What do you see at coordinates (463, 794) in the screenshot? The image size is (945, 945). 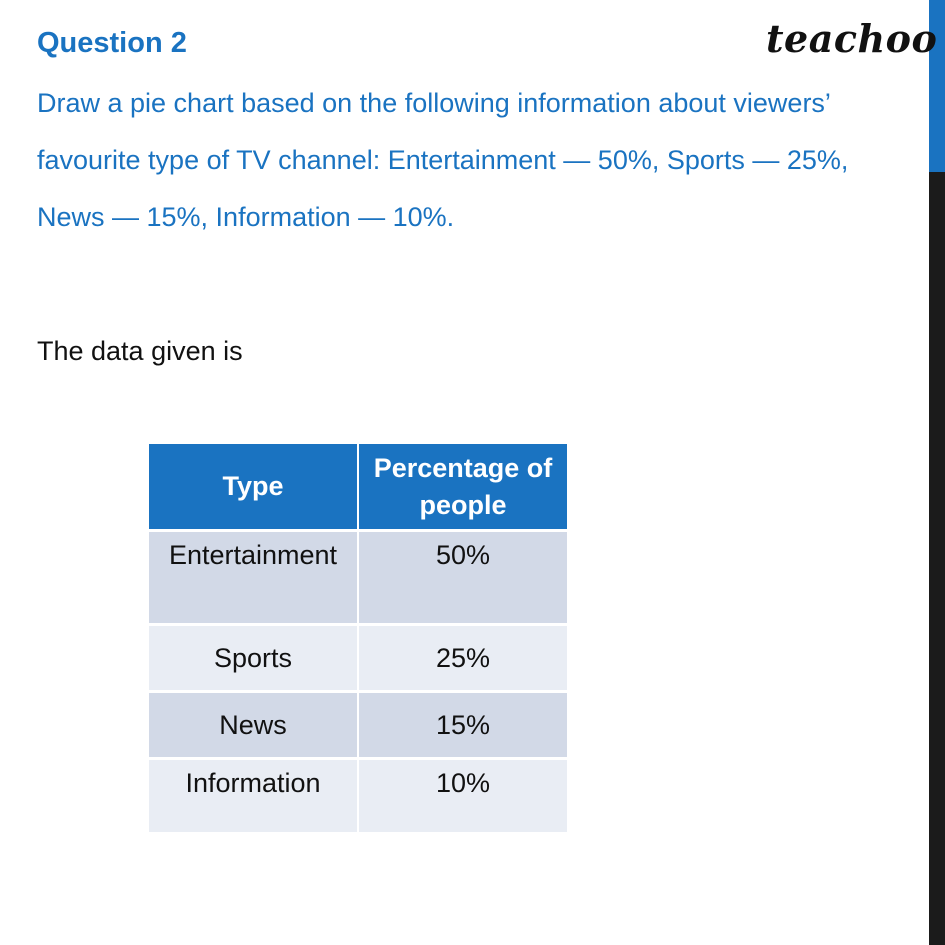 I see `table-cell-percentage: 10%` at bounding box center [463, 794].